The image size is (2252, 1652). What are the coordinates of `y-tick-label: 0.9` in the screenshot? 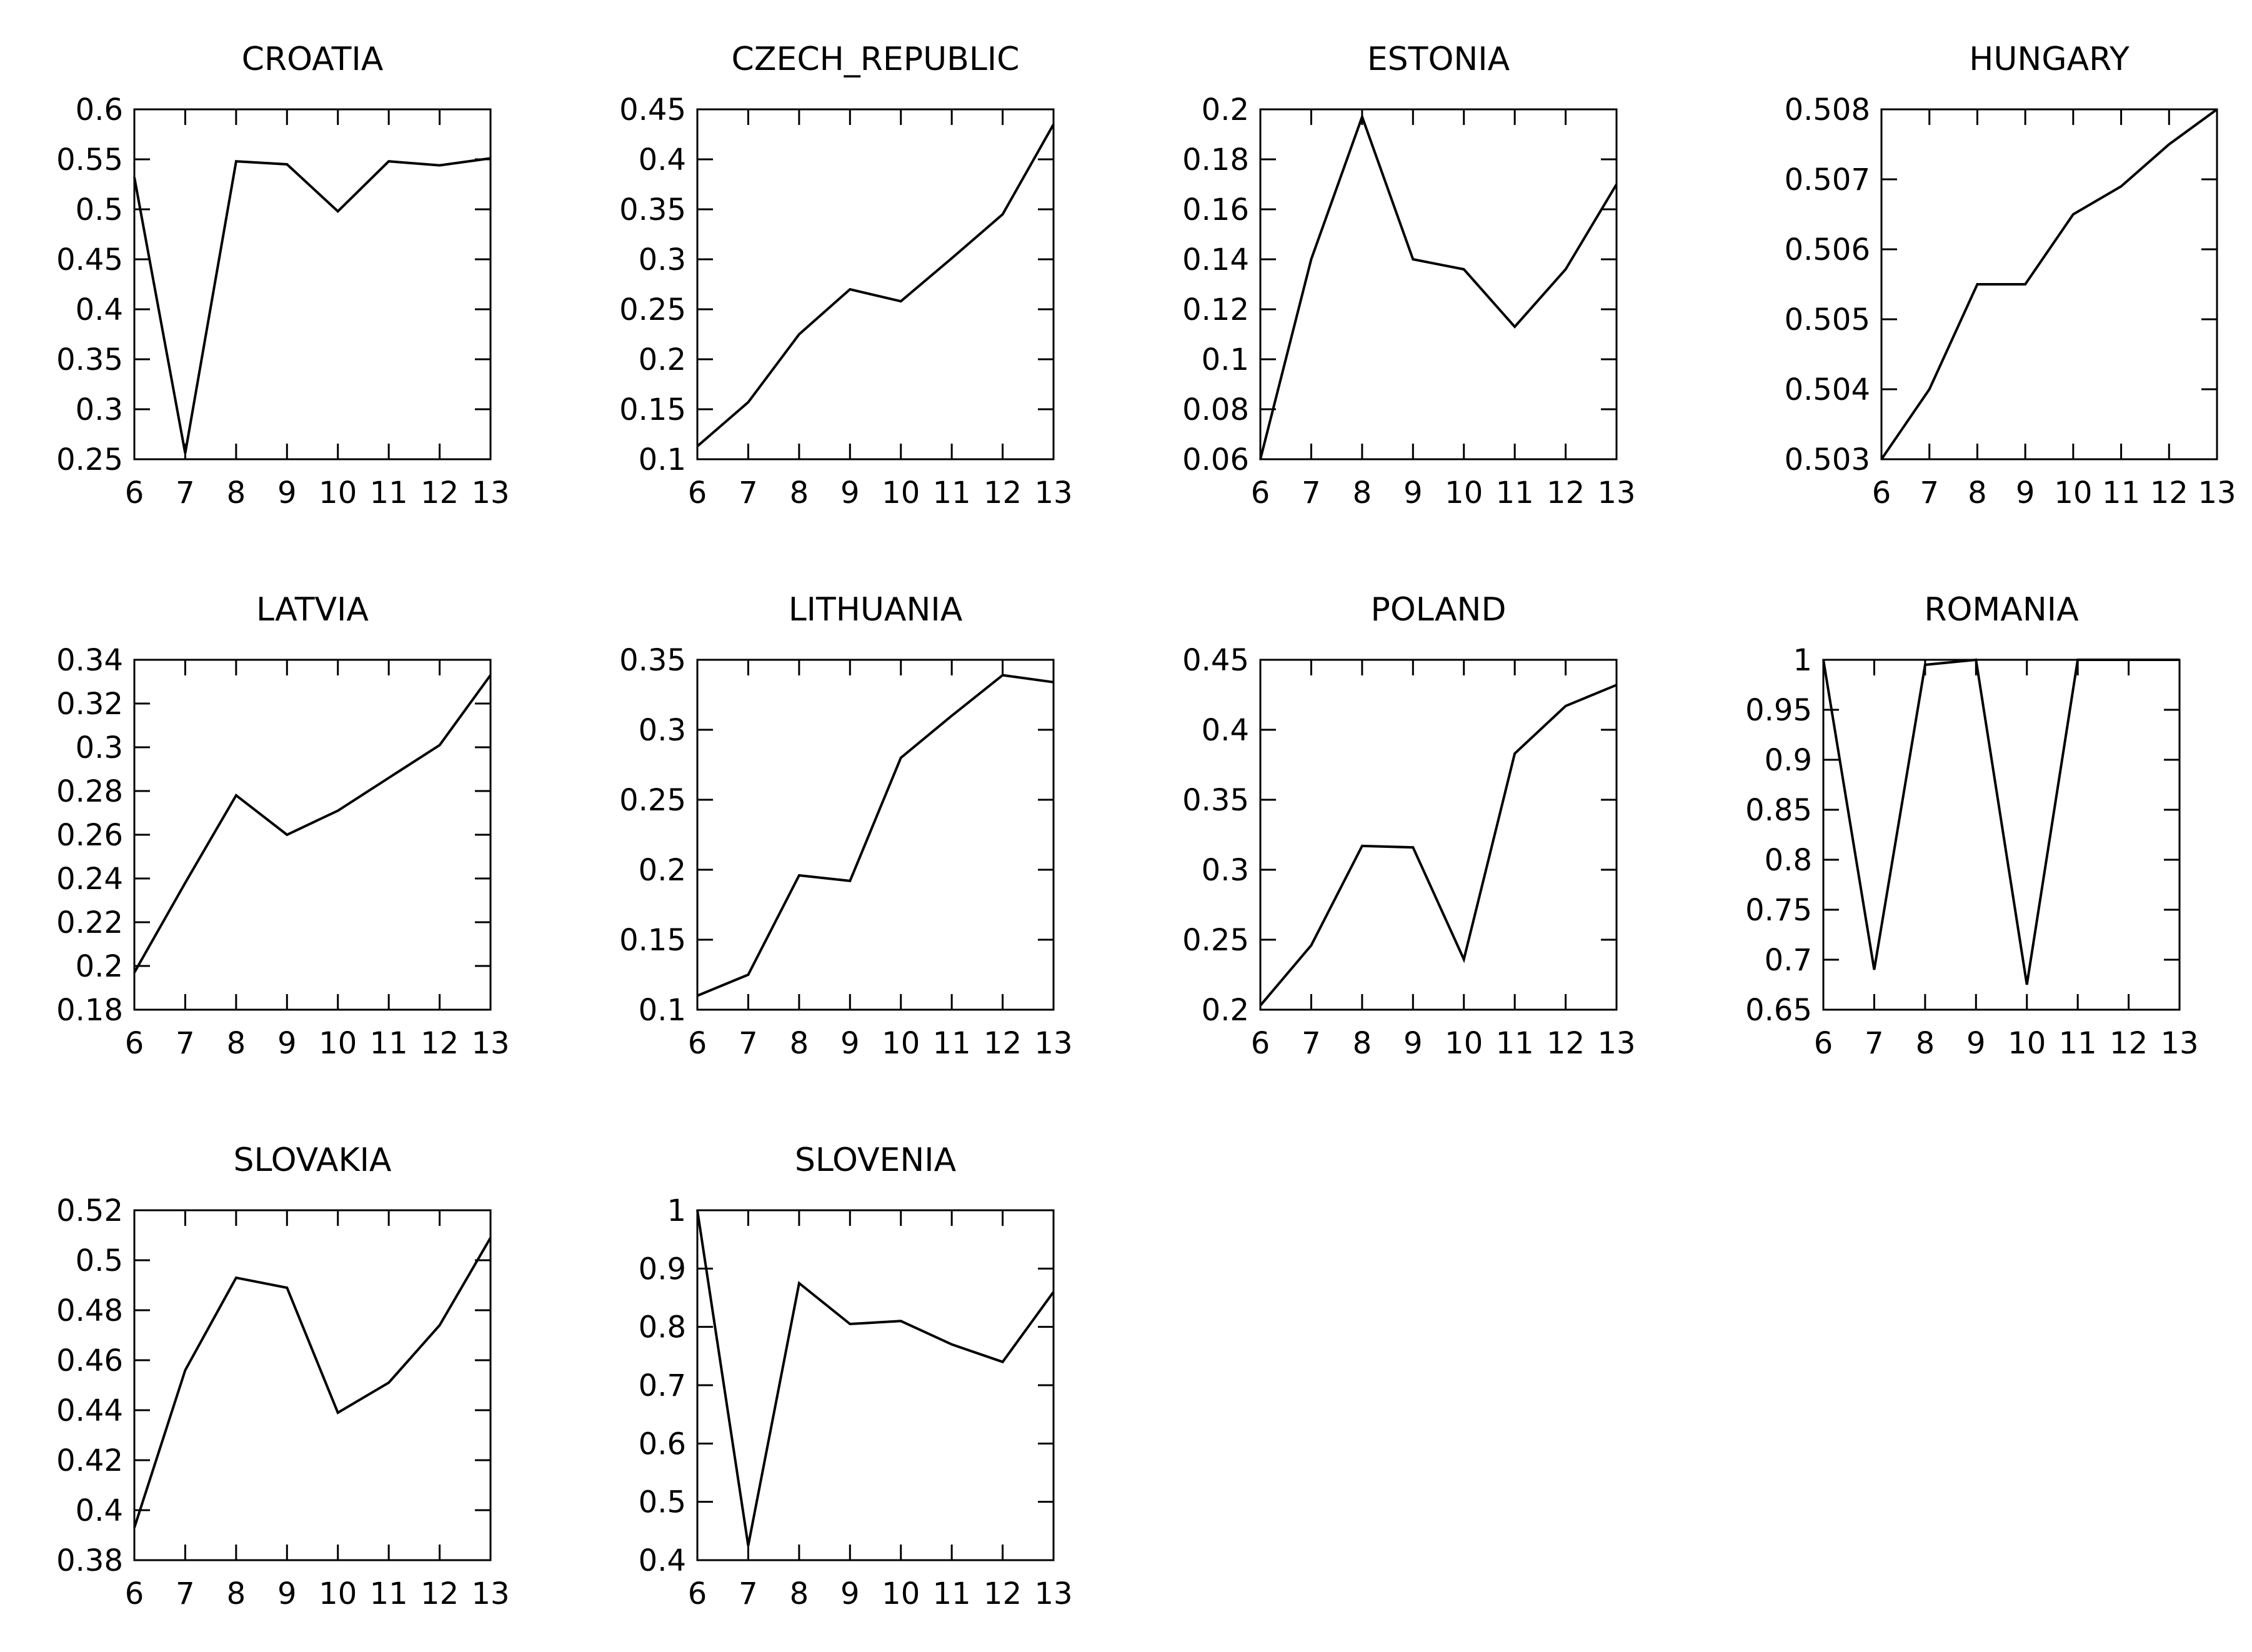 It's located at (1788, 760).